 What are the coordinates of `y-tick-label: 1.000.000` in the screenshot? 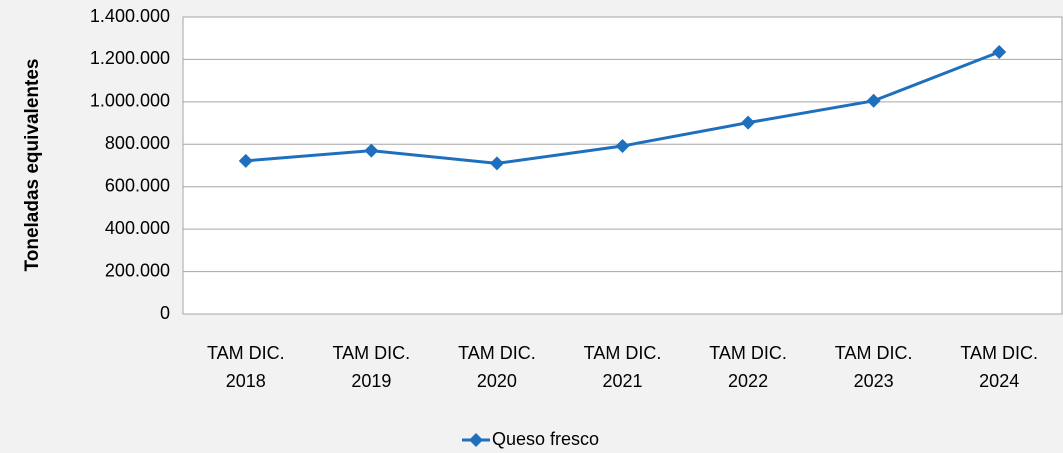 It's located at (130, 101).